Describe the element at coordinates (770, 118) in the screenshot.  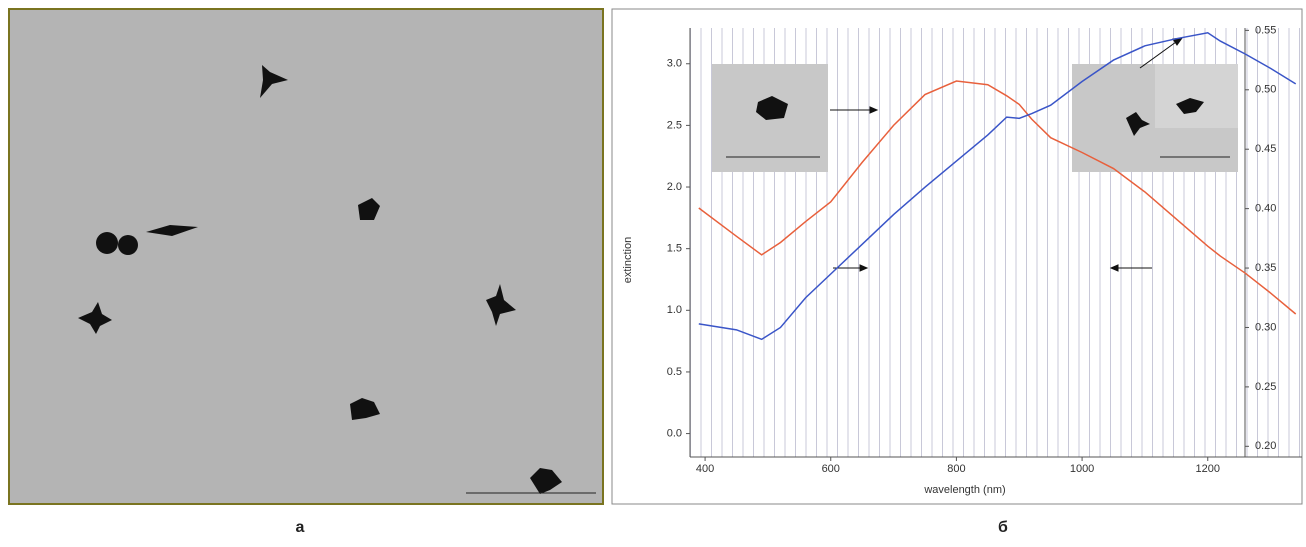
I see `inset-left` at that location.